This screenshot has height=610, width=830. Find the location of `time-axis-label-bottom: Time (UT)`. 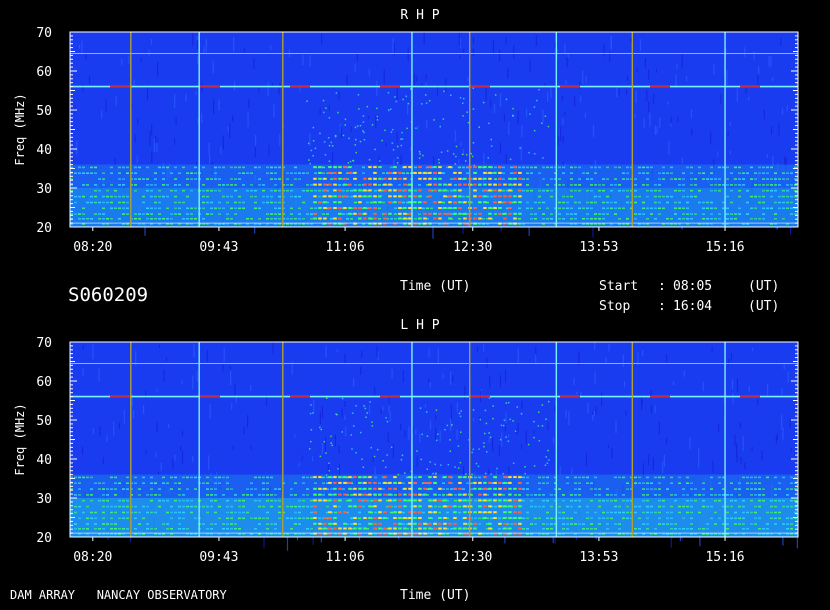

time-axis-label-bottom: Time (UT) is located at coordinates (435, 595).